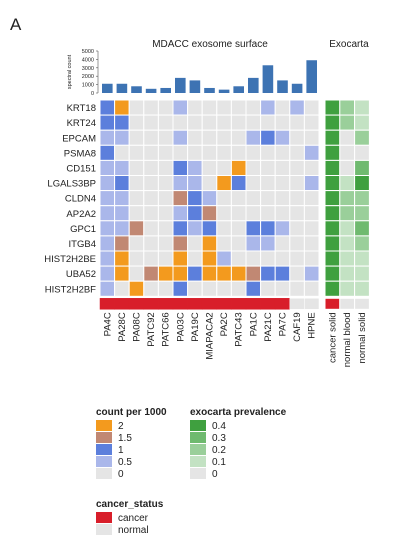 The width and height of the screenshot is (410, 547). Describe the element at coordinates (104, 461) in the screenshot. I see `legend-count-swatch` at that location.